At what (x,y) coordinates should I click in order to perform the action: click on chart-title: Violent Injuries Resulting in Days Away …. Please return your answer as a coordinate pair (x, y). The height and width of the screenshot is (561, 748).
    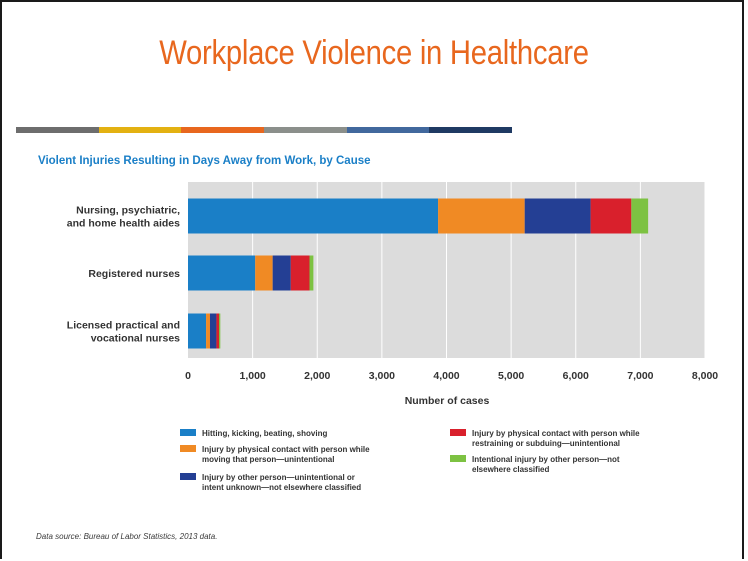
    Looking at the image, I should click on (204, 161).